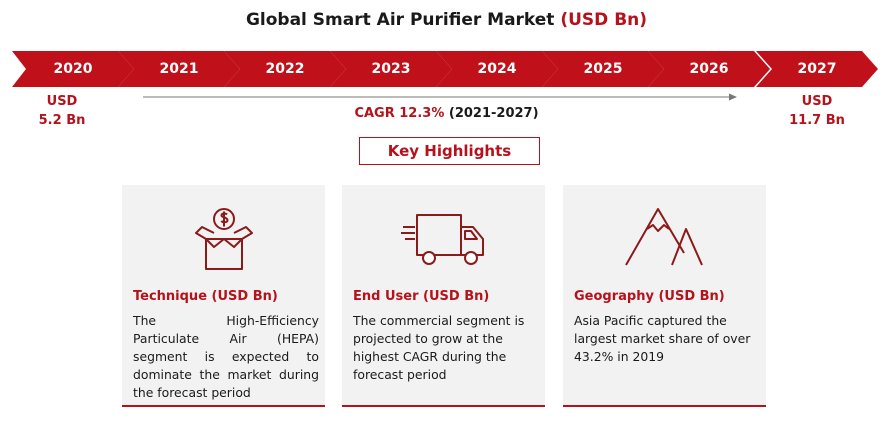  I want to click on cagr-period: (2021-2027), so click(493, 113).